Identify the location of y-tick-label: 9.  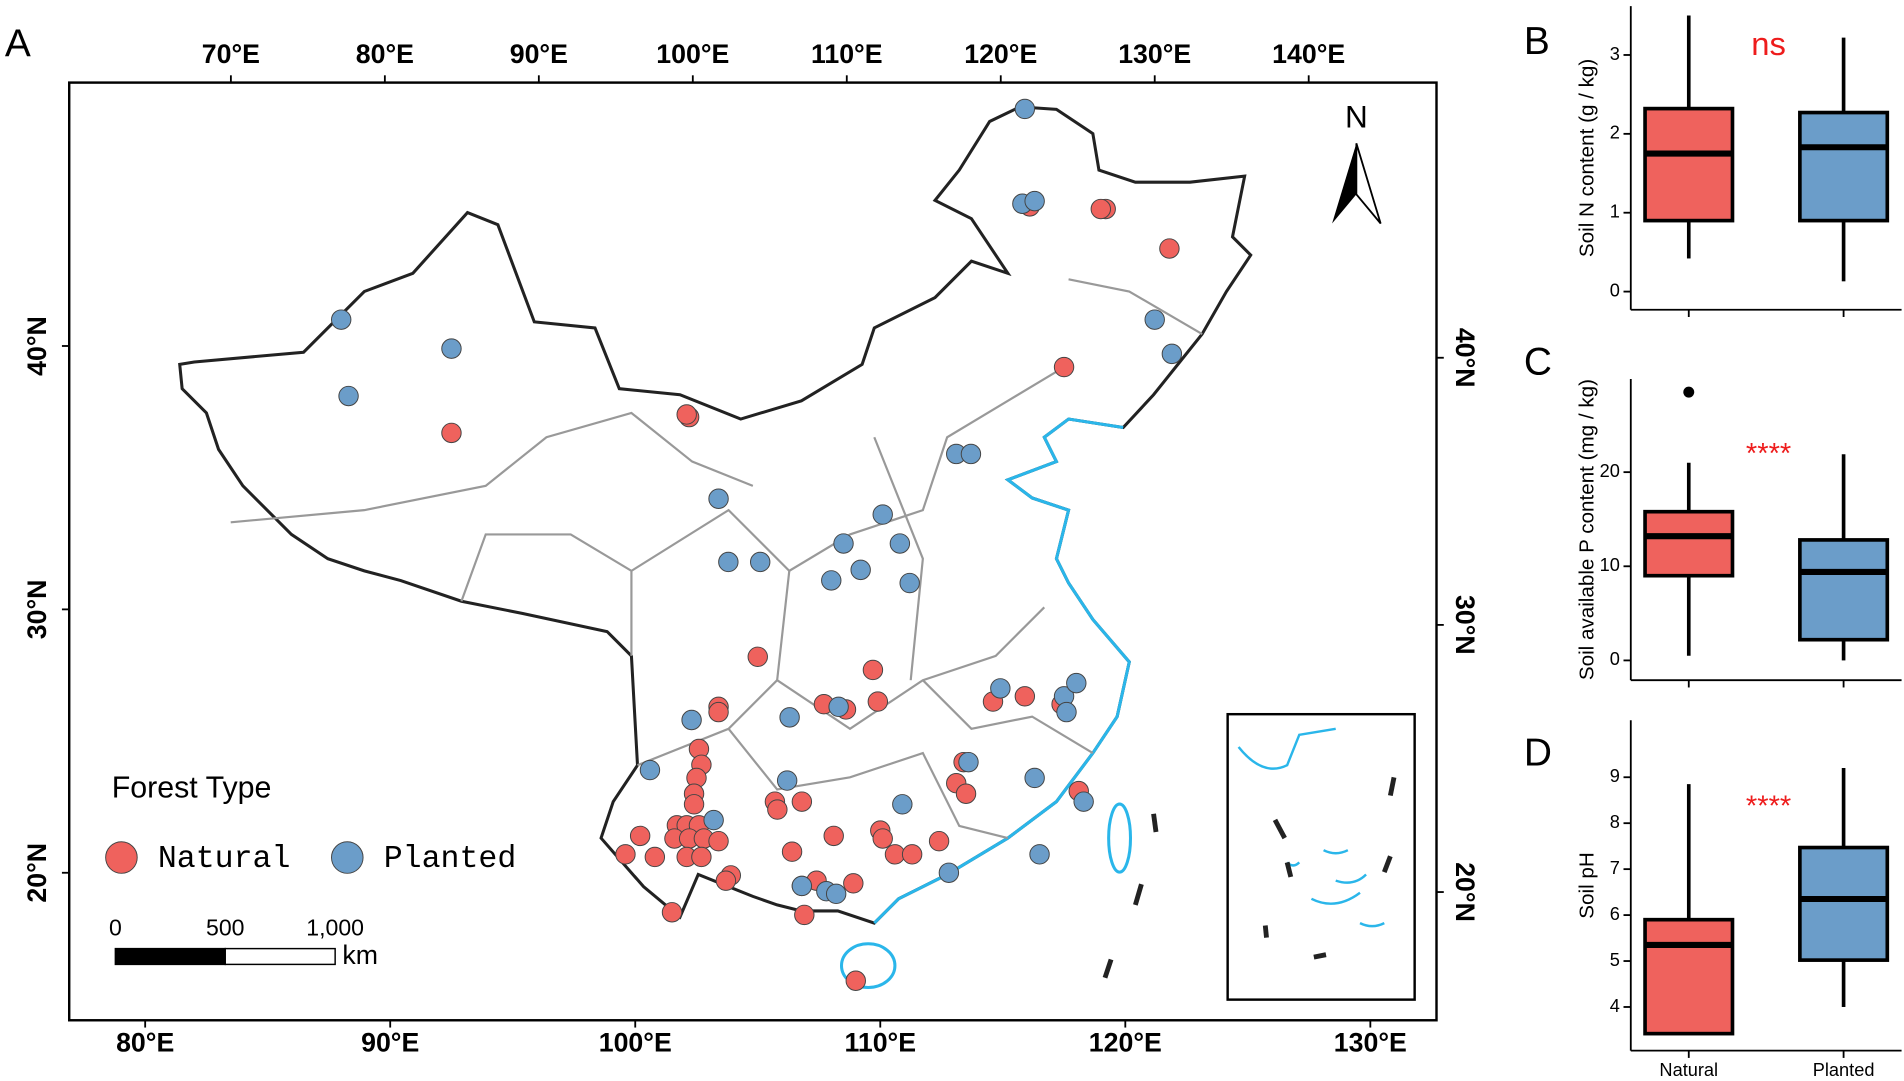
(1615, 776).